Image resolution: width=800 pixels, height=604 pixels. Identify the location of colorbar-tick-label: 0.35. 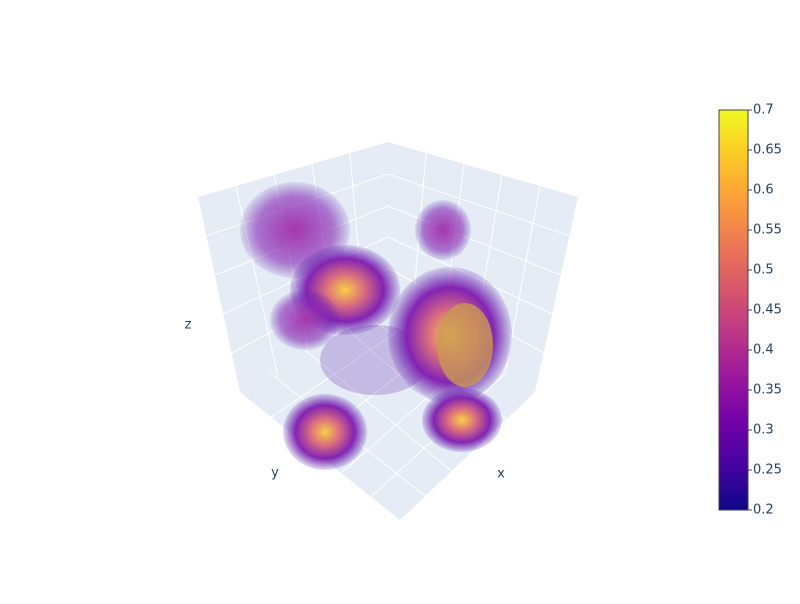
(767, 390).